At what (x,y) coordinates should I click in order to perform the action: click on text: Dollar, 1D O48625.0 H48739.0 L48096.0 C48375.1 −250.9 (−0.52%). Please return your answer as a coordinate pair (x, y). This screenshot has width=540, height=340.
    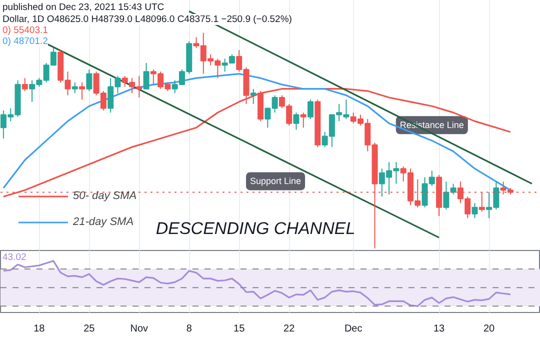
    Looking at the image, I should click on (147, 19).